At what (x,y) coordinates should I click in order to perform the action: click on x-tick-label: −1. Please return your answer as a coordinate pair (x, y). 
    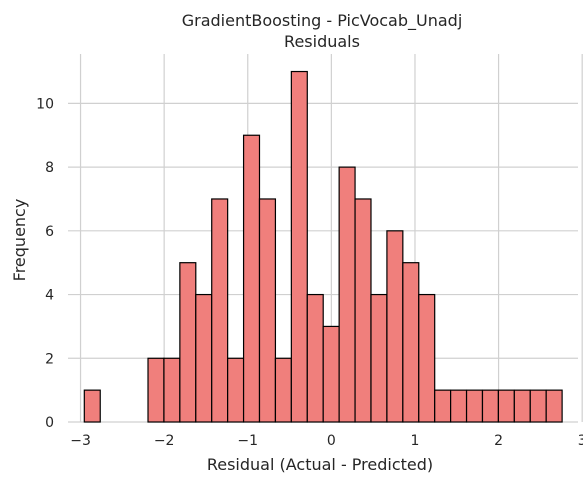
    Looking at the image, I should click on (247, 441).